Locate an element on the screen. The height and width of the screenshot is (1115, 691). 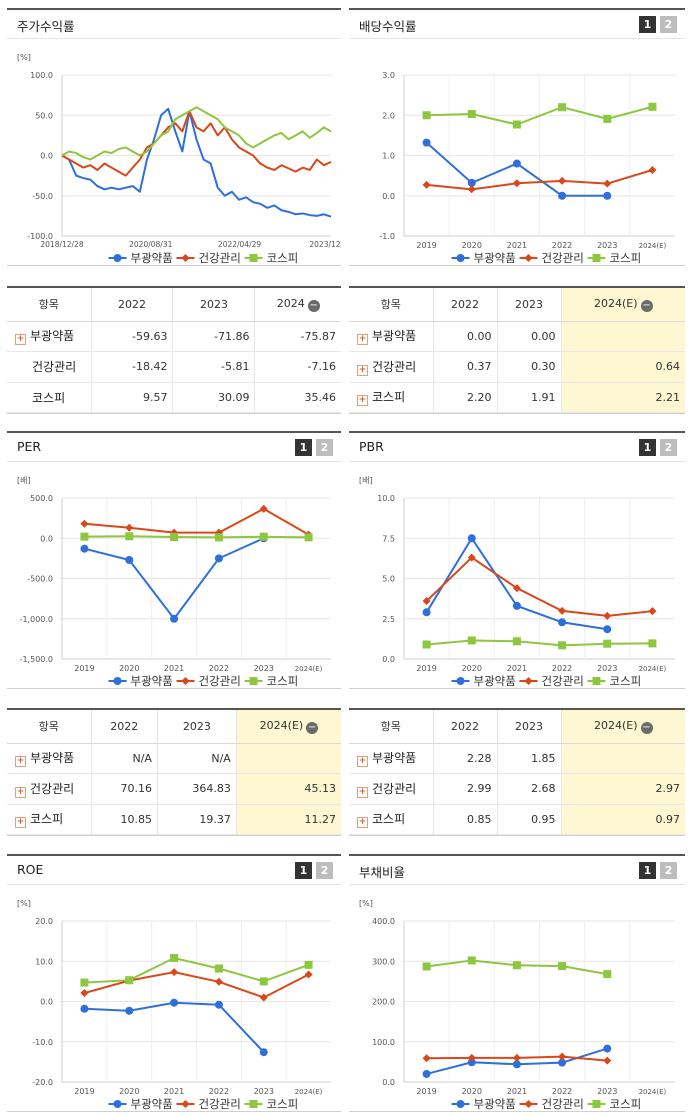
legend-label: 건강관리 is located at coordinates (220, 1104).